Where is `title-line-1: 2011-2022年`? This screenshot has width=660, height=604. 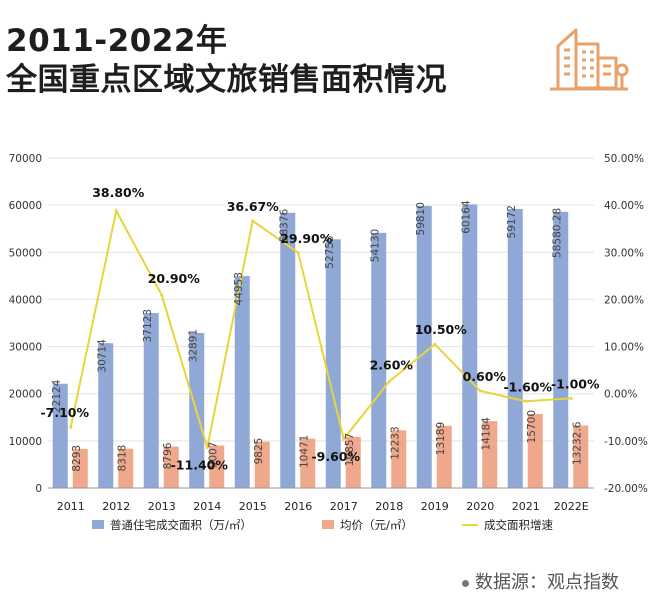
title-line-1: 2011-2022年 is located at coordinates (117, 41).